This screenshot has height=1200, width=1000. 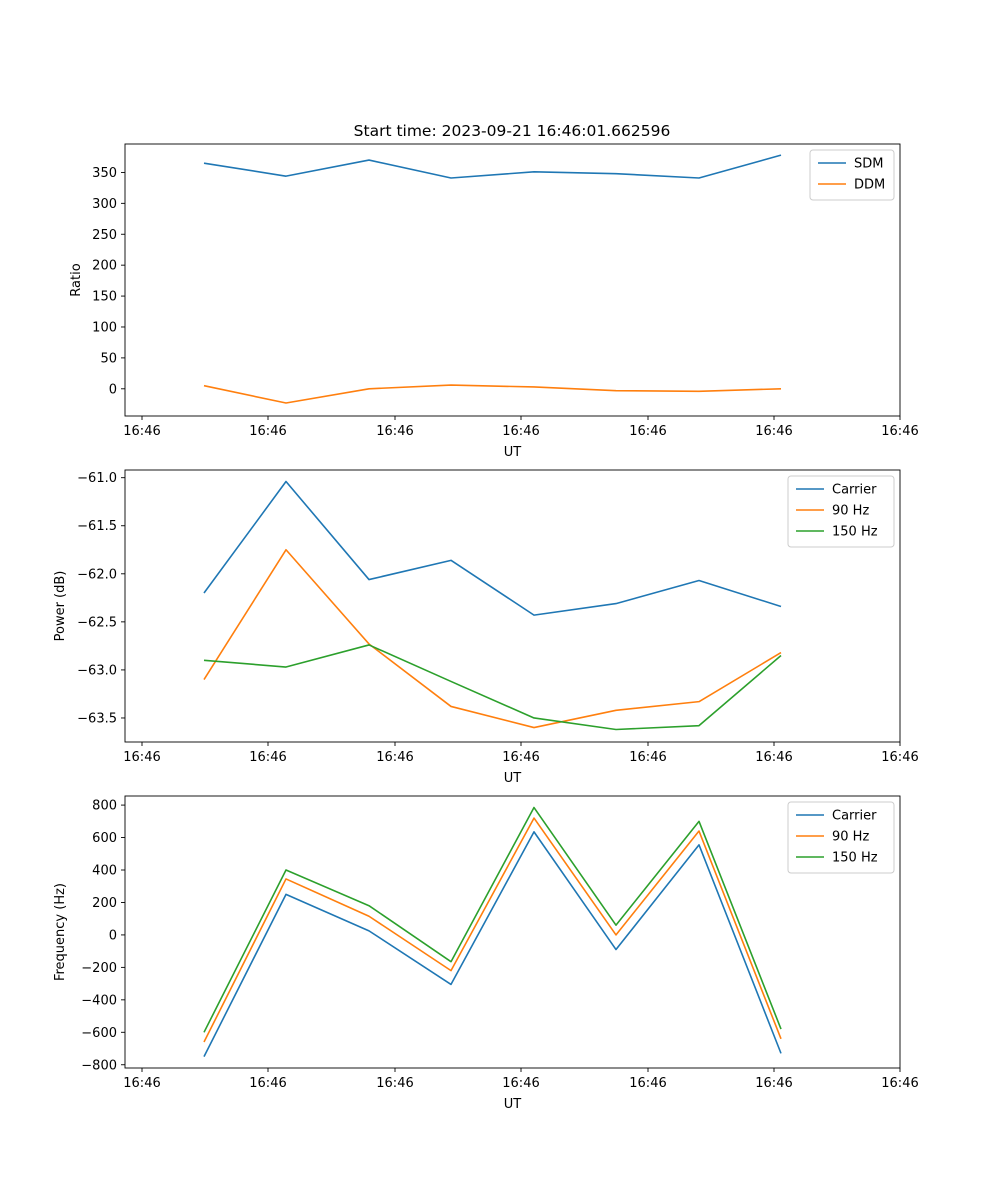 What do you see at coordinates (104, 871) in the screenshot?
I see `y-tick-label: 400` at bounding box center [104, 871].